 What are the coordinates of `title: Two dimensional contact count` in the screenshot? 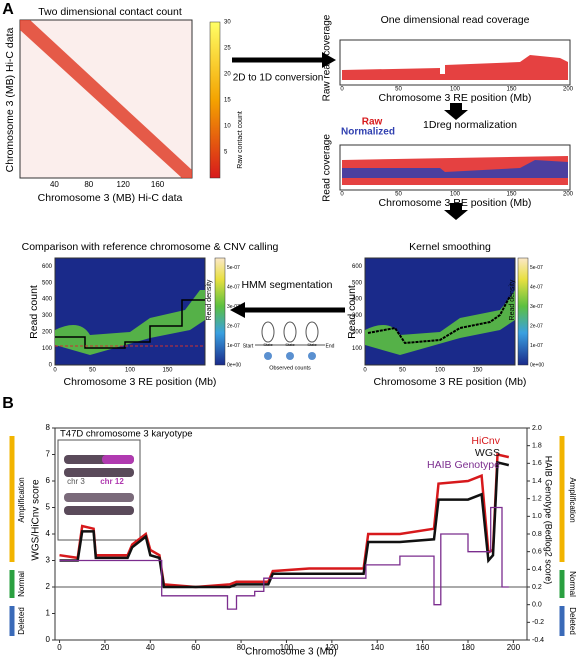 It's located at (110, 12).